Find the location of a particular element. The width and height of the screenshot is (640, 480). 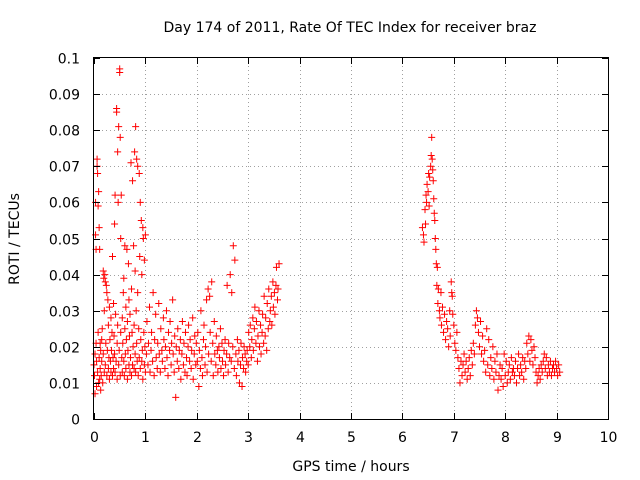

y-tick-label: 0.05 is located at coordinates (64, 241).